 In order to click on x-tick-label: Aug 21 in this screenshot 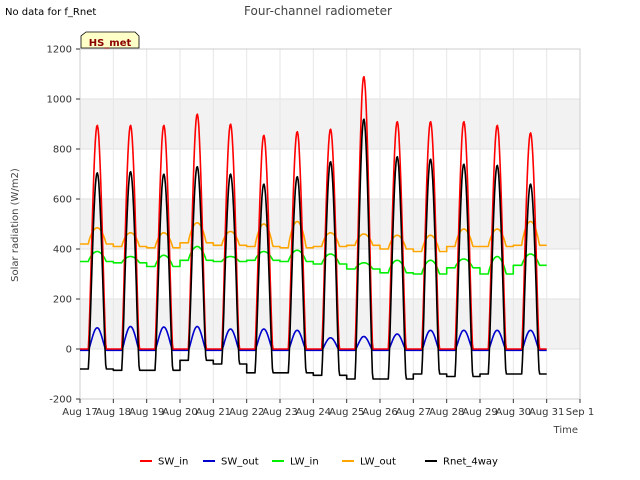, I will do `click(213, 412)`.